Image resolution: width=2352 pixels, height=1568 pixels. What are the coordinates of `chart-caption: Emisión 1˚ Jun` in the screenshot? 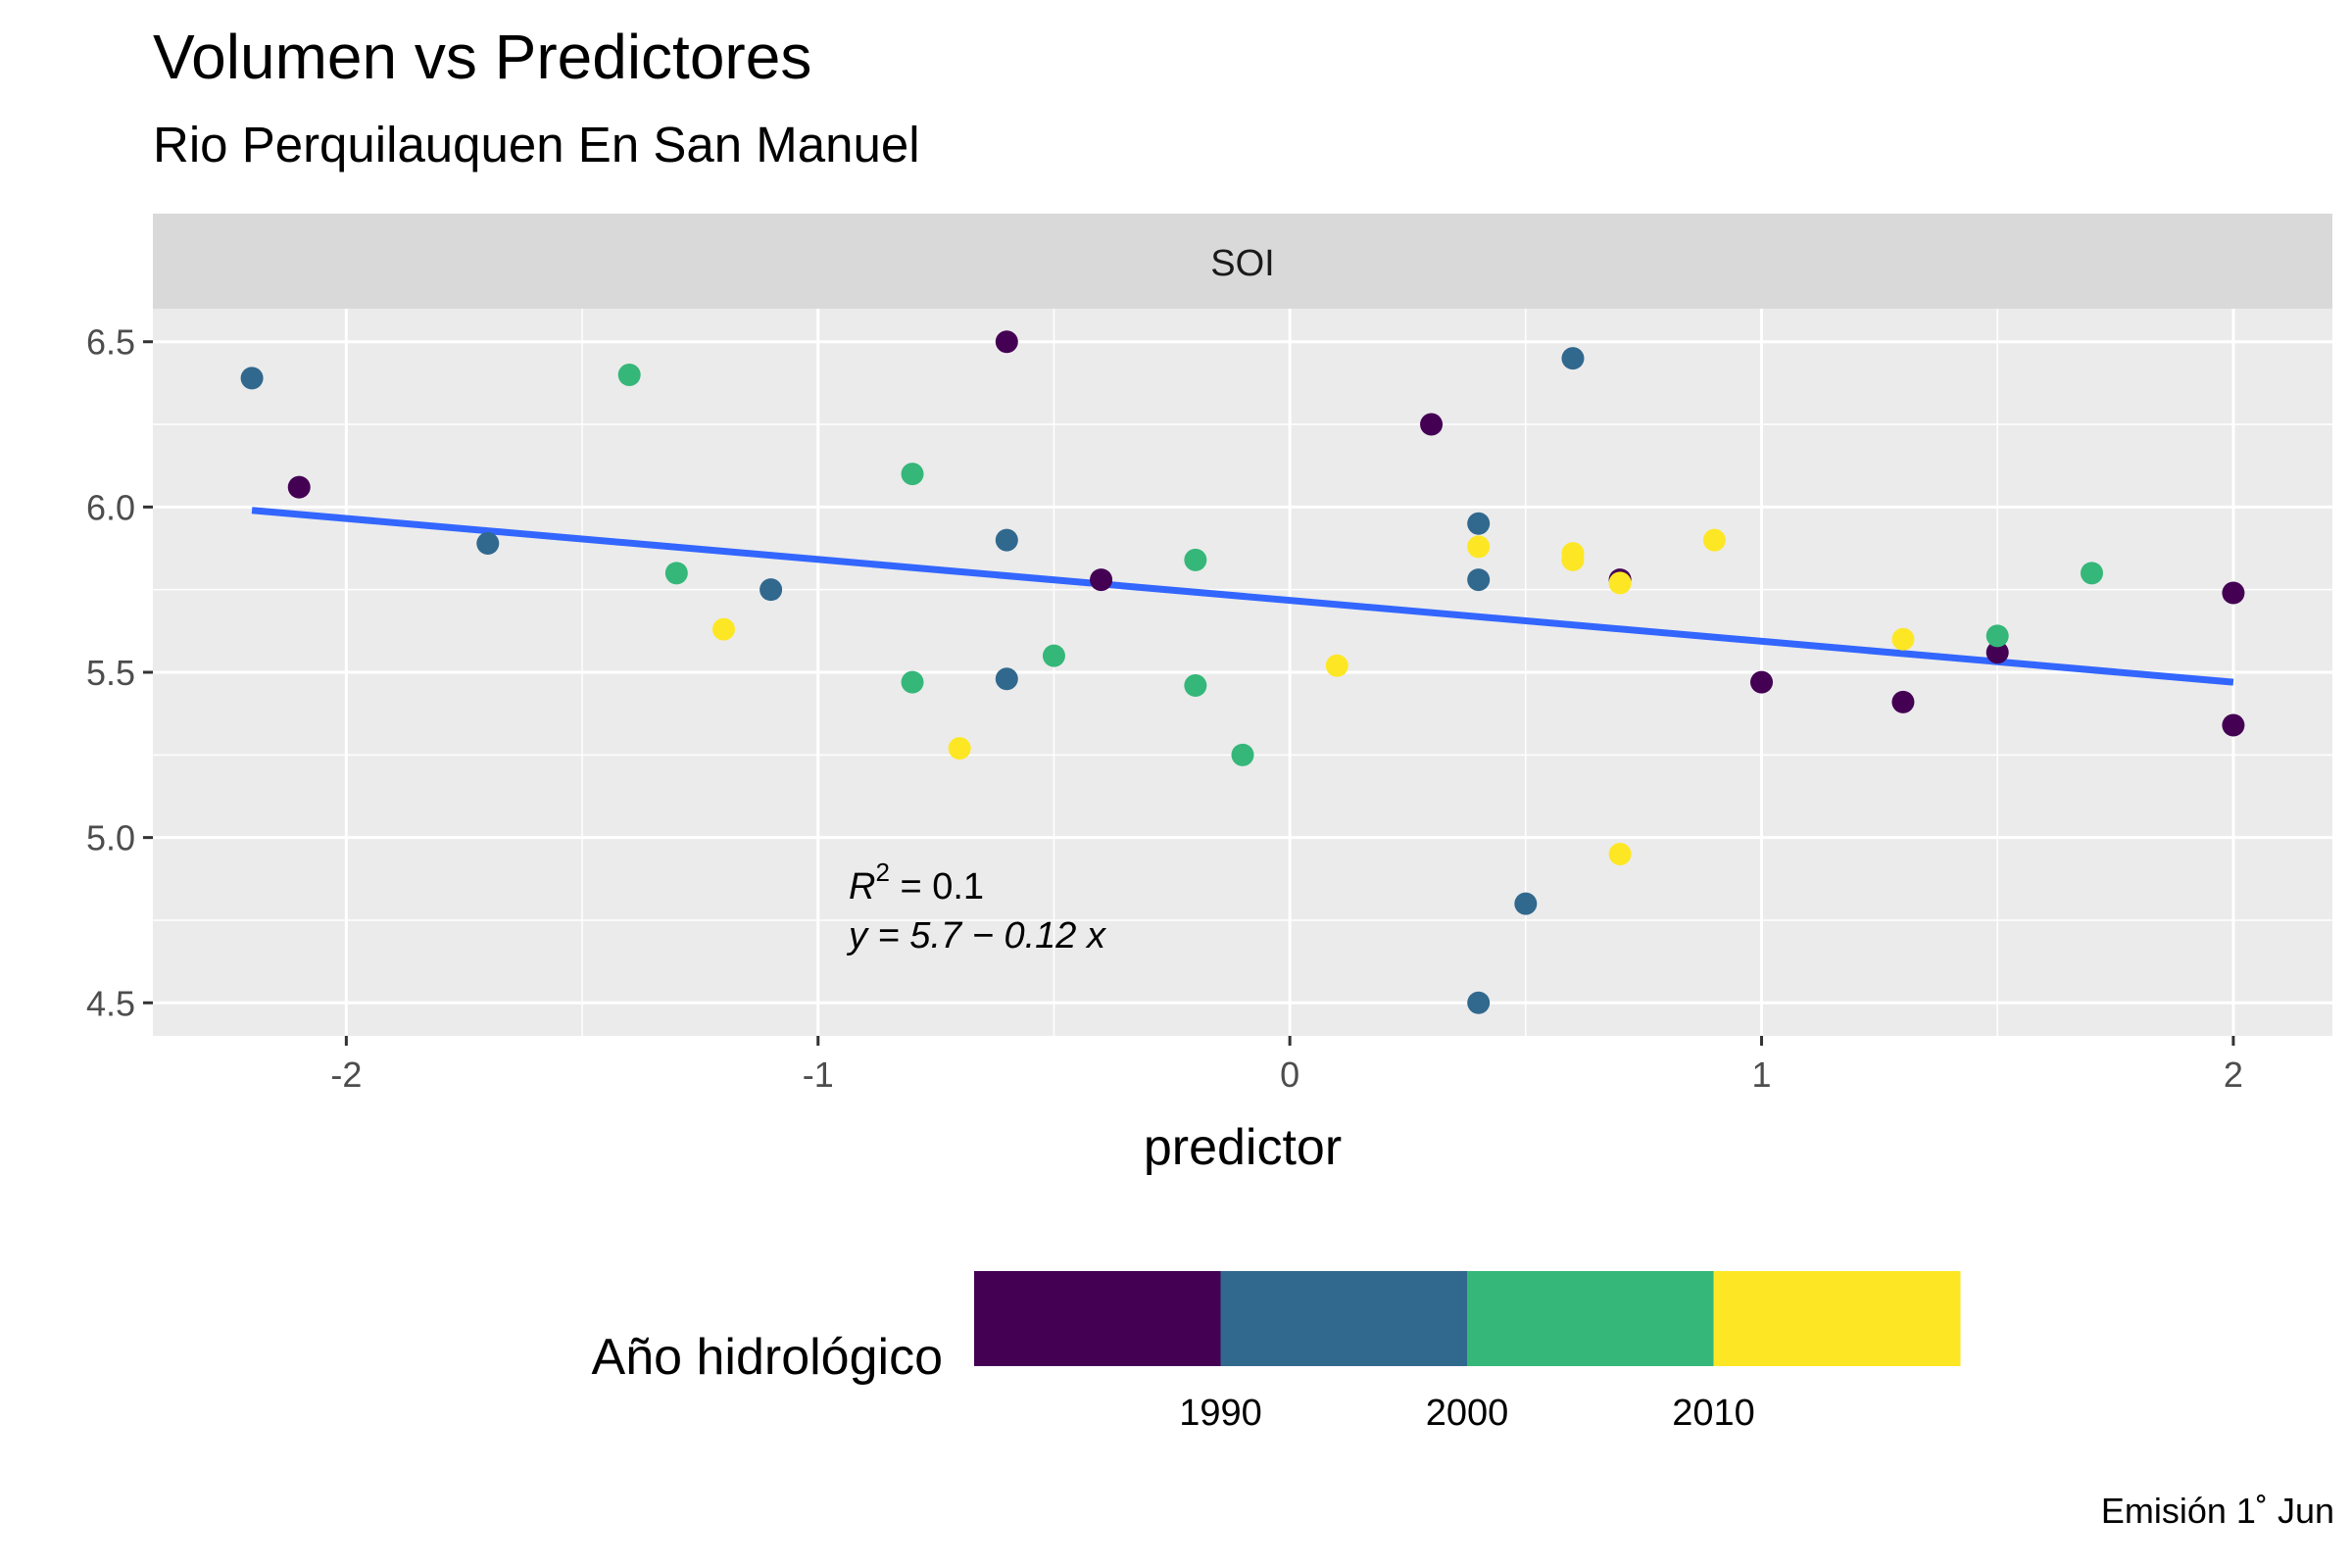 It's located at (2217, 1511).